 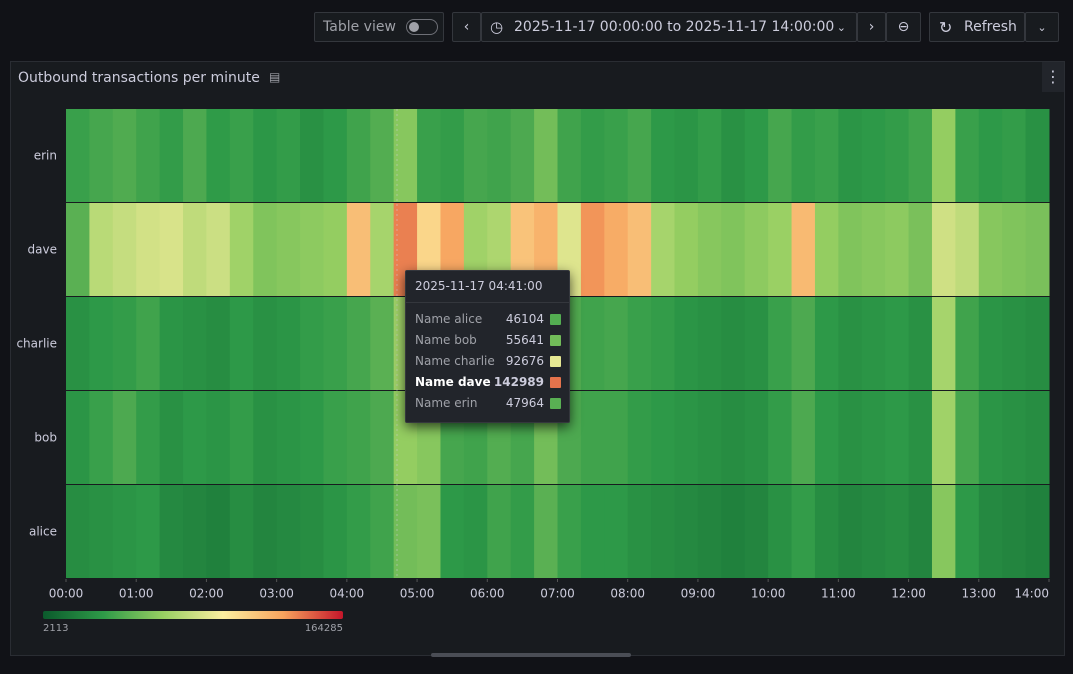 I want to click on x-tick-label: 12:00, so click(x=908, y=594).